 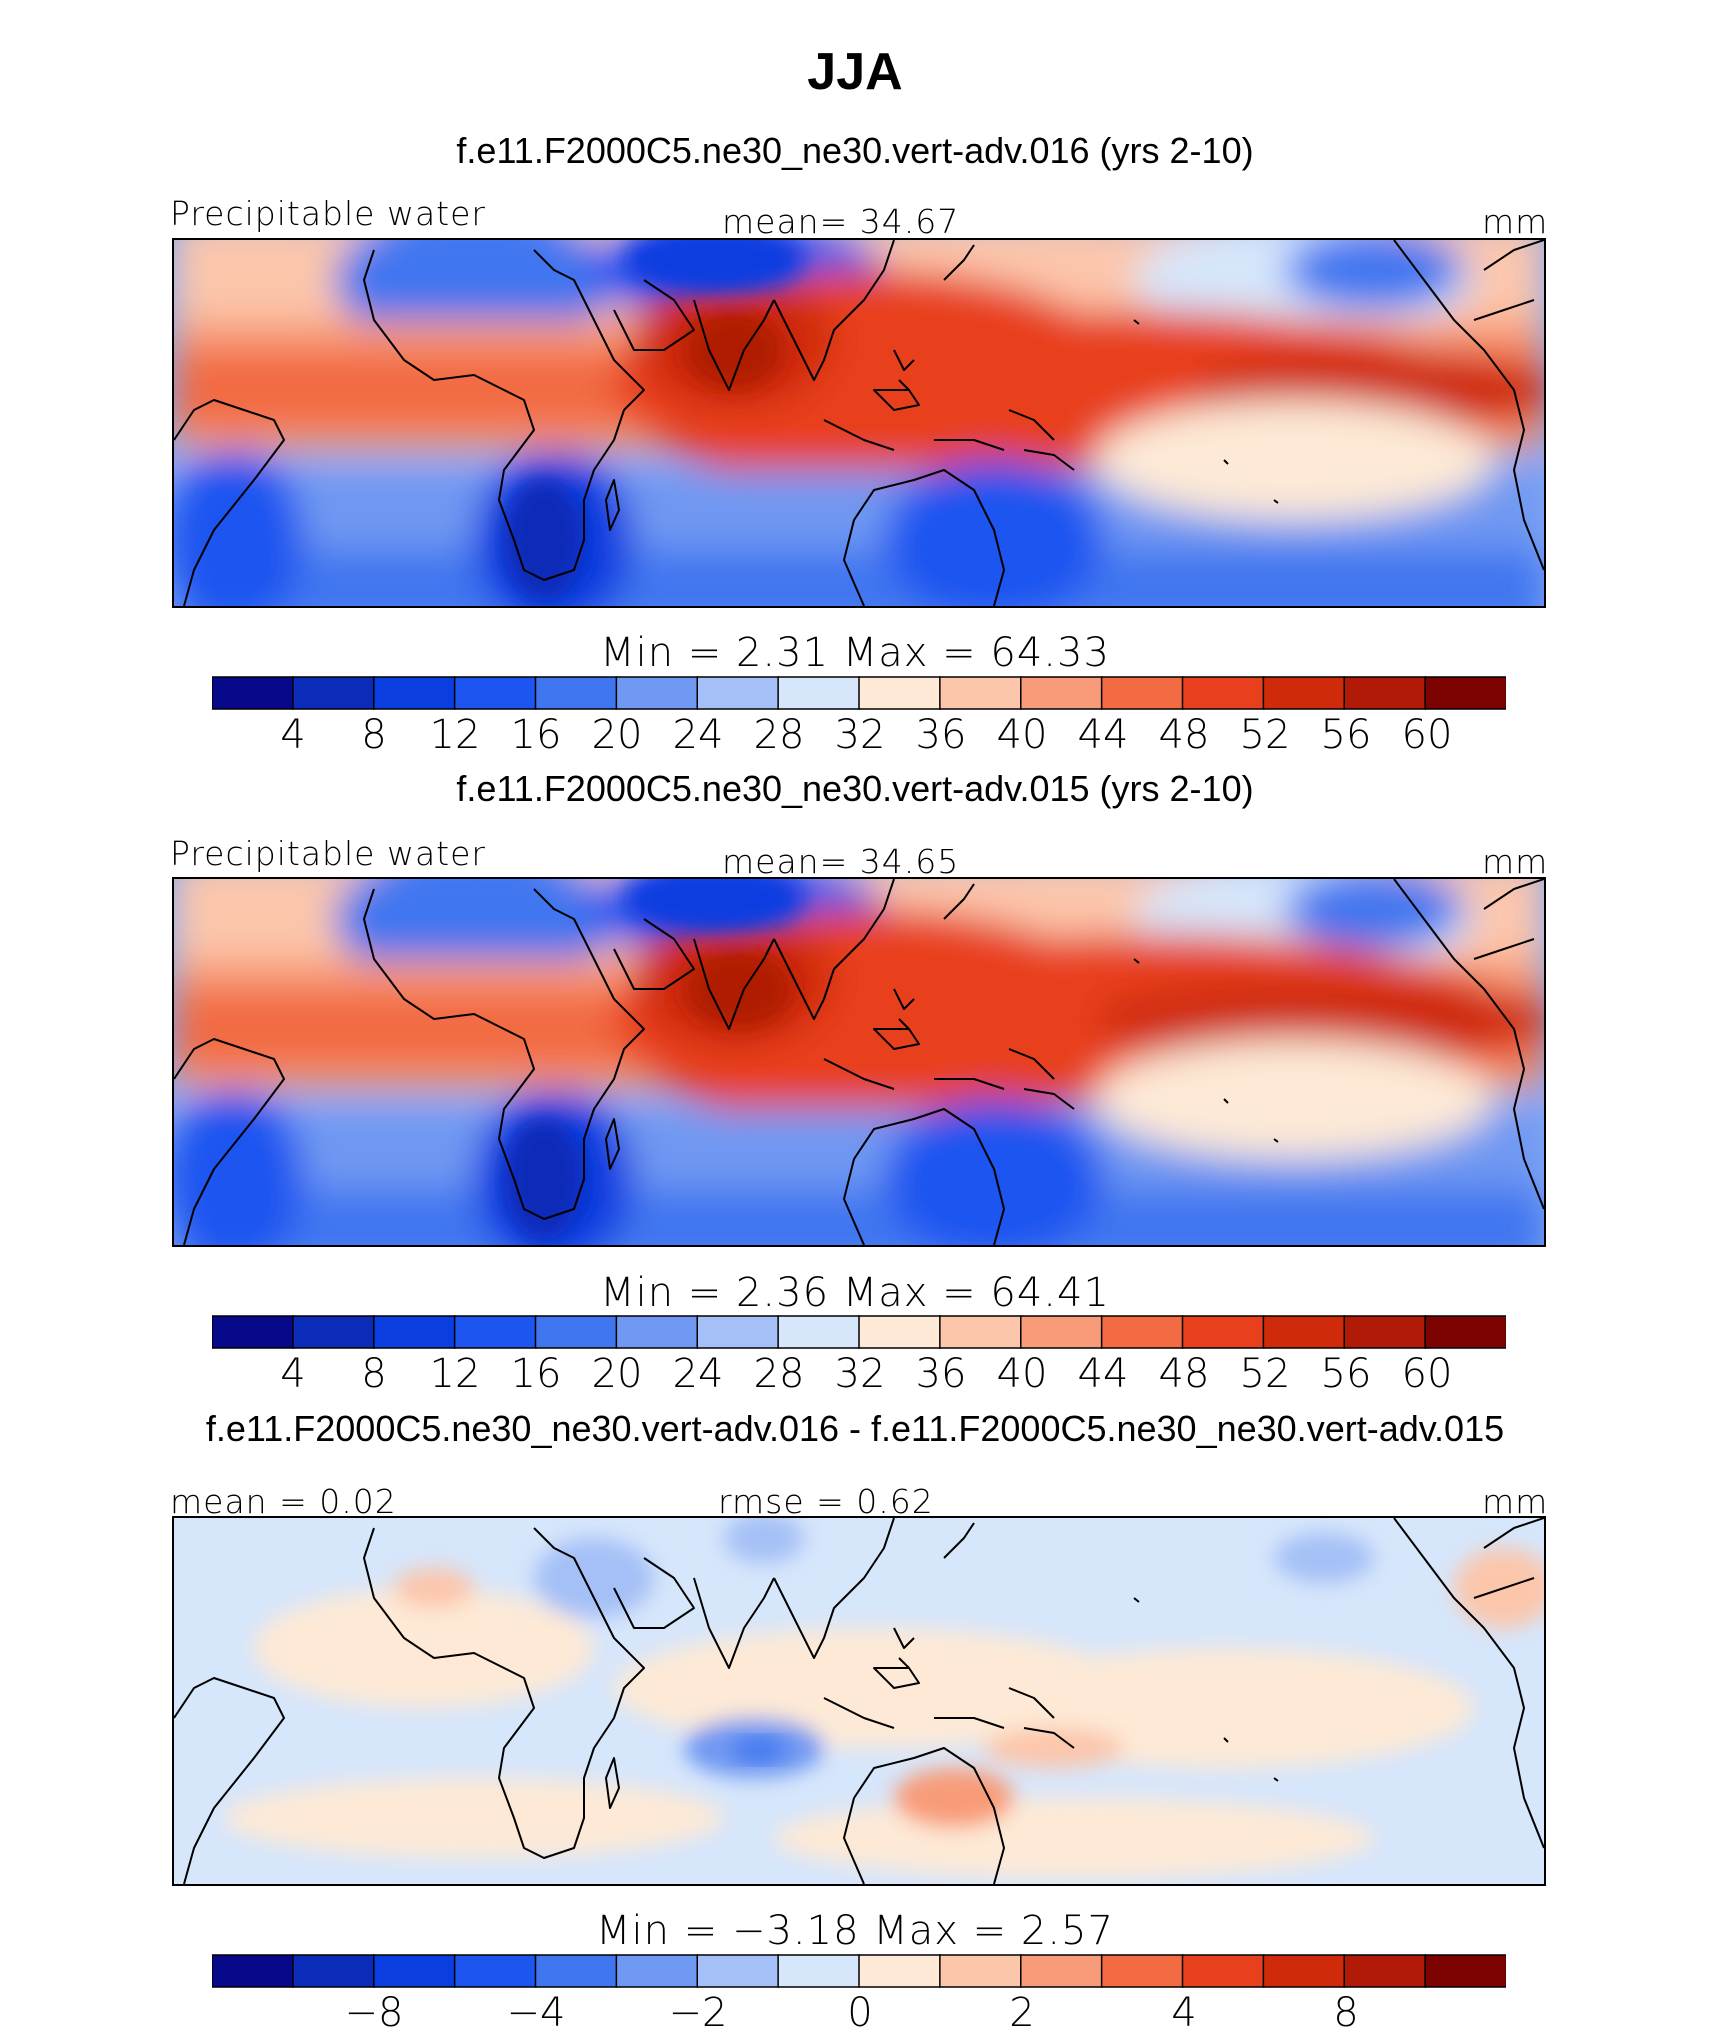 I want to click on panel-2-variable-label: Precipitable water, so click(x=328, y=853).